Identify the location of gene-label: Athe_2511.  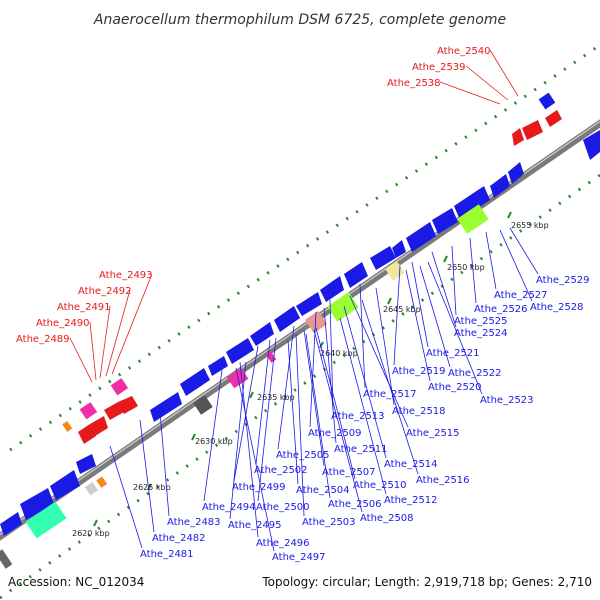
(361, 449).